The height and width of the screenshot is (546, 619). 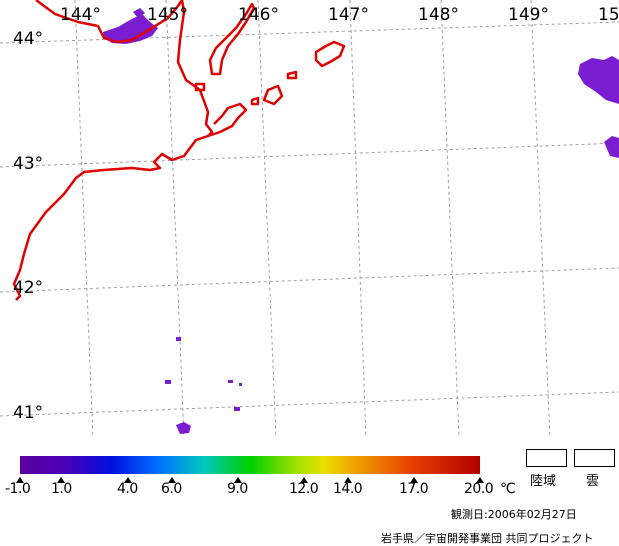 What do you see at coordinates (528, 15) in the screenshot?
I see `lon-label-149: 149°` at bounding box center [528, 15].